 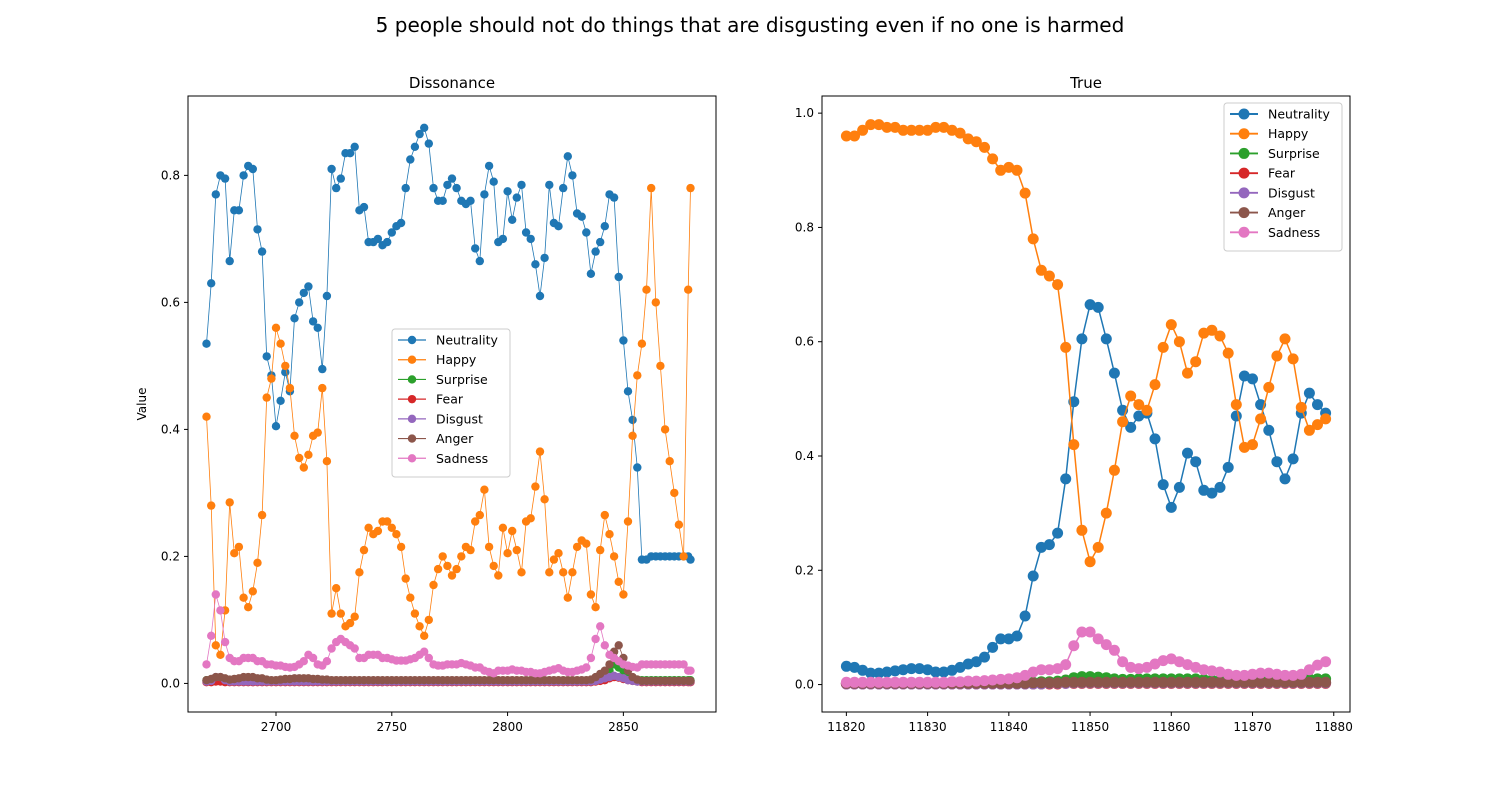 I want to click on y-tick-label: 0.4, so click(x=170, y=429).